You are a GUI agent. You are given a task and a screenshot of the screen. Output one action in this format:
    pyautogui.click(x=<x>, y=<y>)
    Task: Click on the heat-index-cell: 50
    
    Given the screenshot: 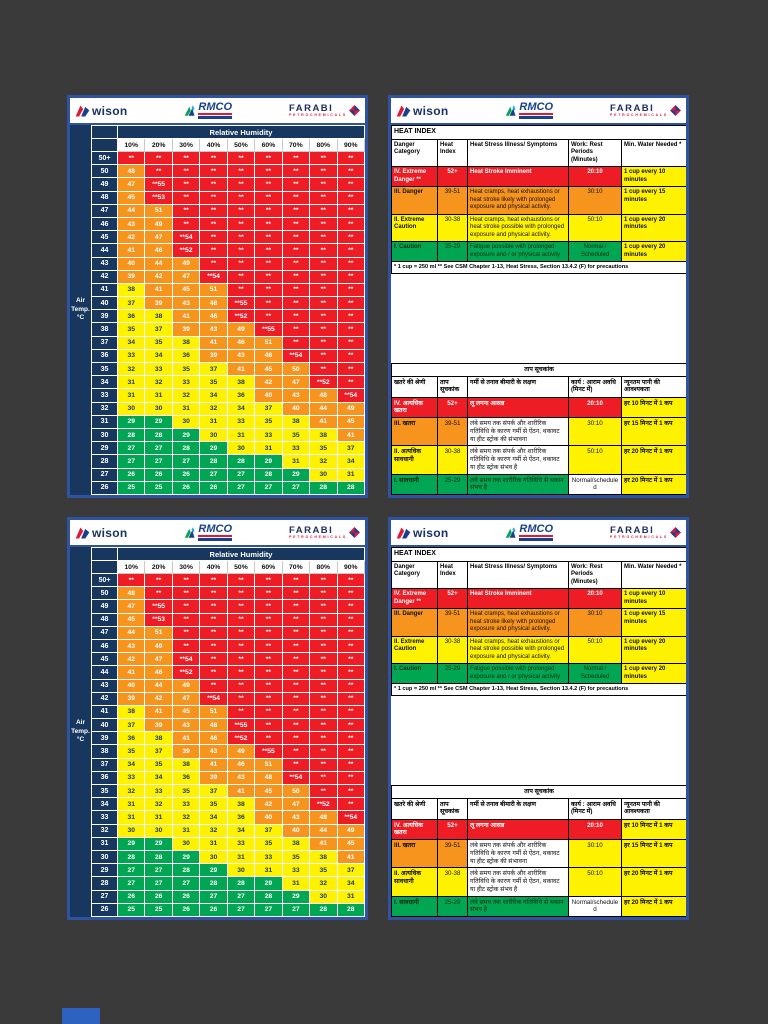 What is the action you would take?
    pyautogui.click(x=296, y=369)
    